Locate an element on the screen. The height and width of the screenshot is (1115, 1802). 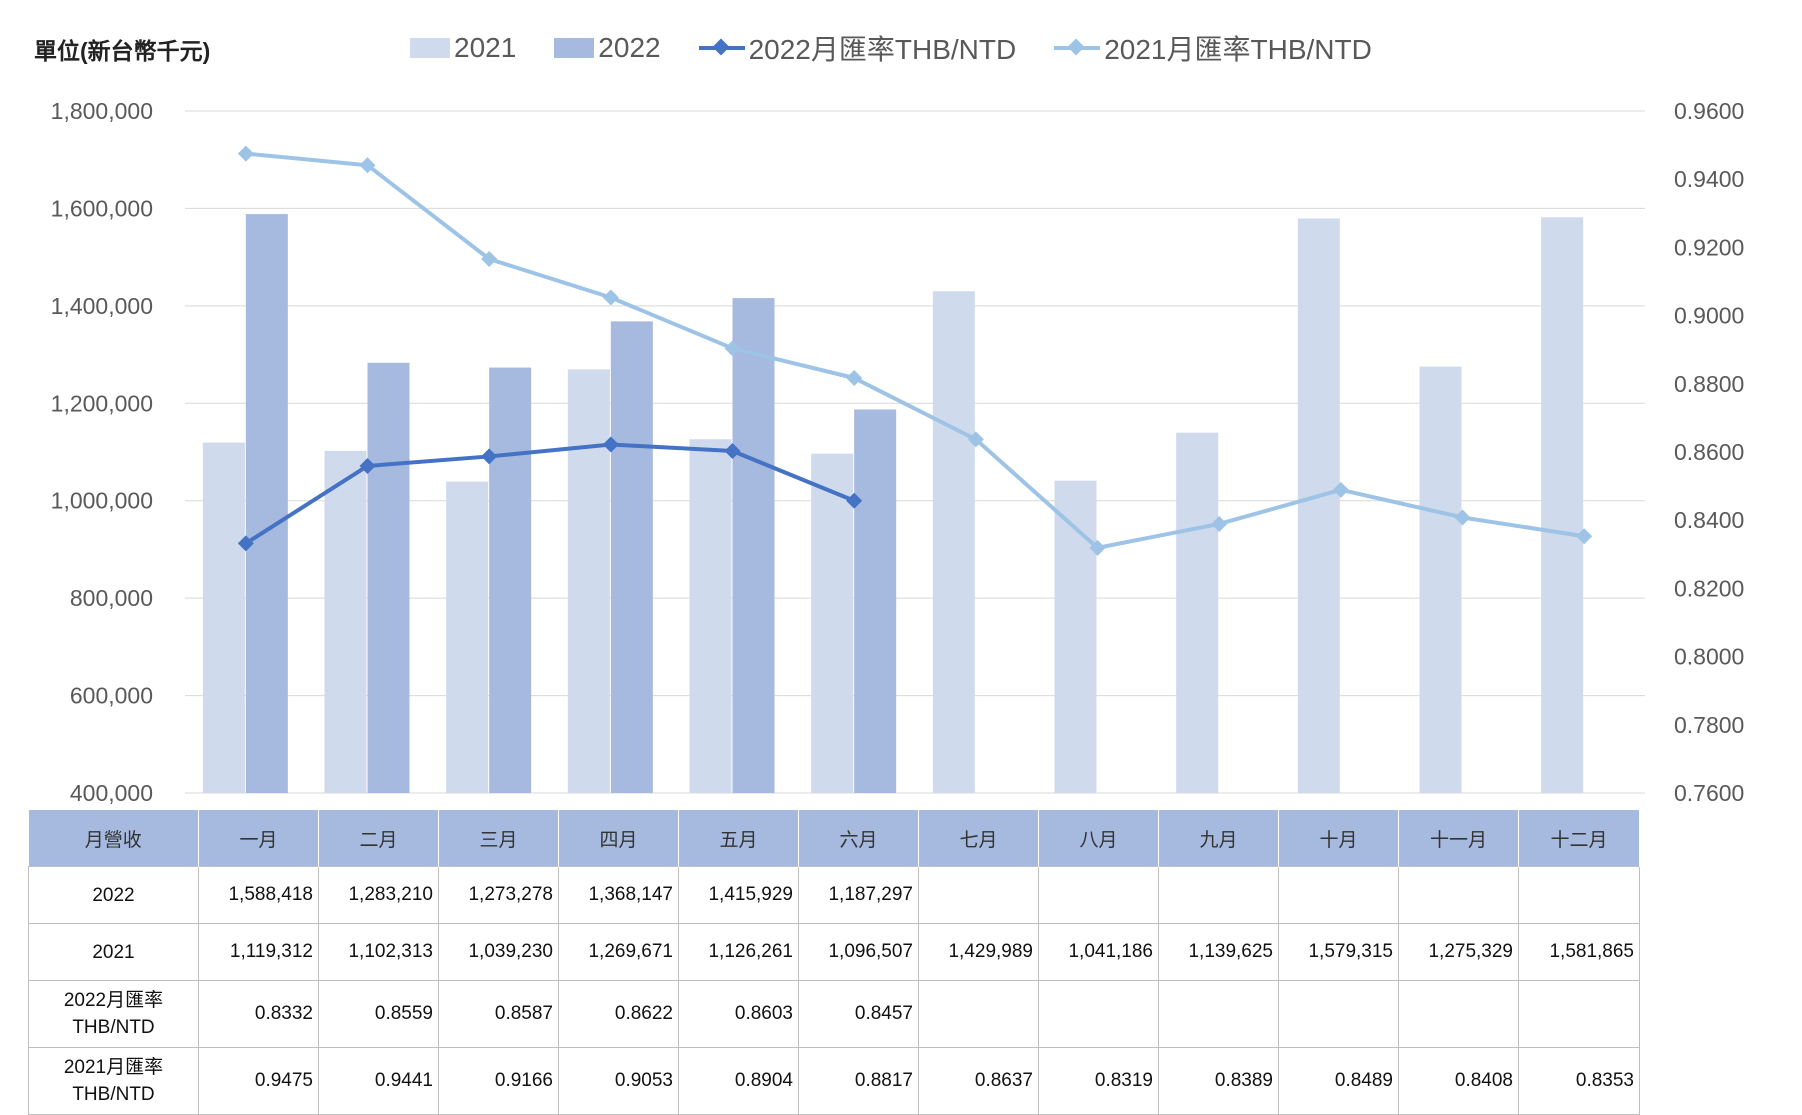
row-label: 2021月匯率 THB/NTD is located at coordinates (113, 1081).